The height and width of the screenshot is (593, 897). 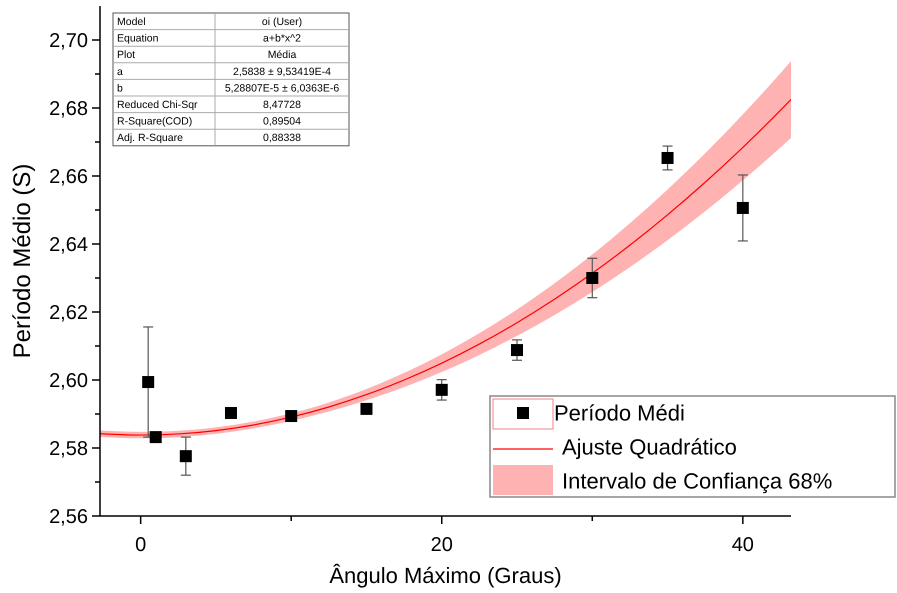 What do you see at coordinates (68, 517) in the screenshot?
I see `y-tick-label: 2,56` at bounding box center [68, 517].